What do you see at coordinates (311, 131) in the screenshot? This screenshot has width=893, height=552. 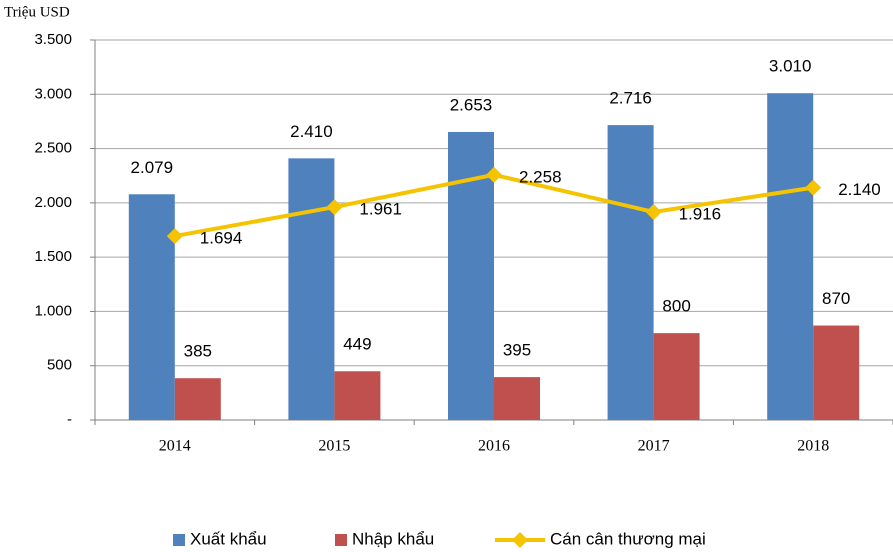 I see `data-label: 2.410` at bounding box center [311, 131].